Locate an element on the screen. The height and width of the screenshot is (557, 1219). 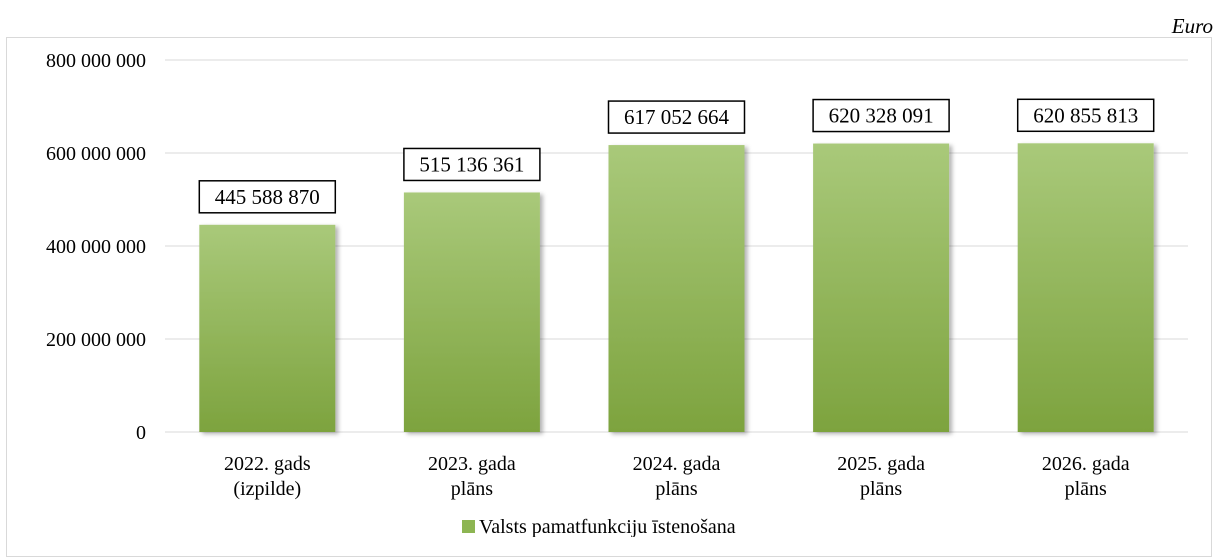
data-label-text: 620 328 091 is located at coordinates (881, 116).